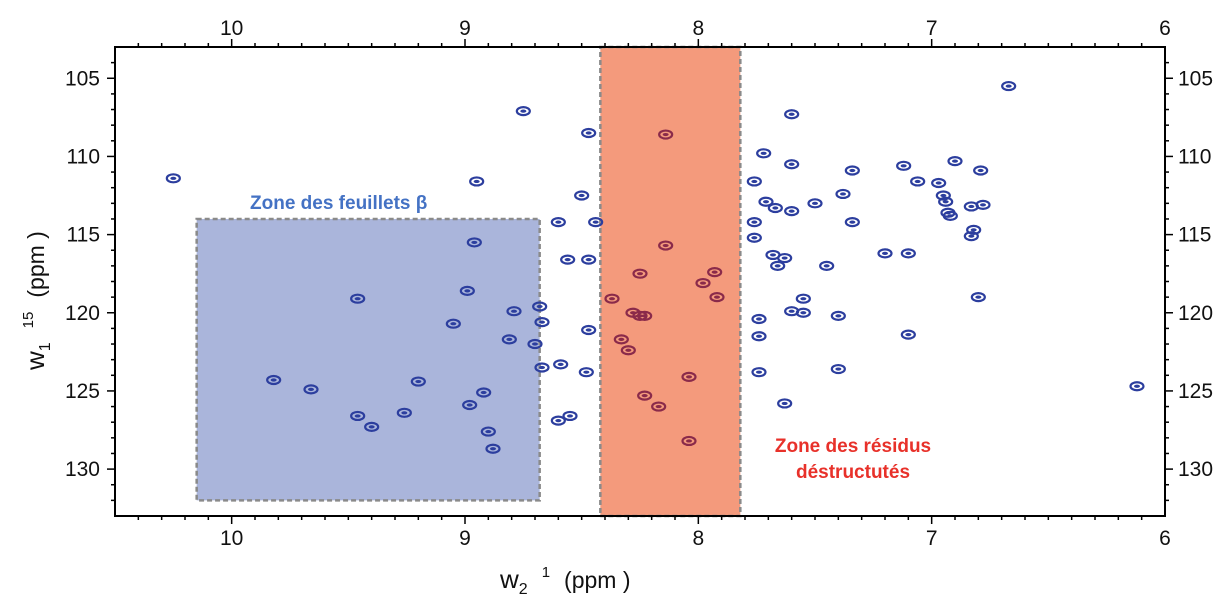 Image resolution: width=1223 pixels, height=600 pixels. I want to click on y-axis-title-text: w115(ppm ), so click(37, 301).